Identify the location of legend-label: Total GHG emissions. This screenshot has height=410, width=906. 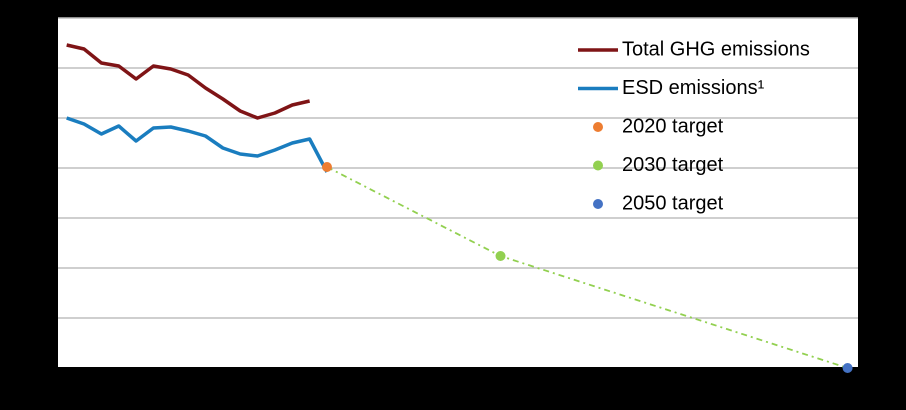
(716, 49).